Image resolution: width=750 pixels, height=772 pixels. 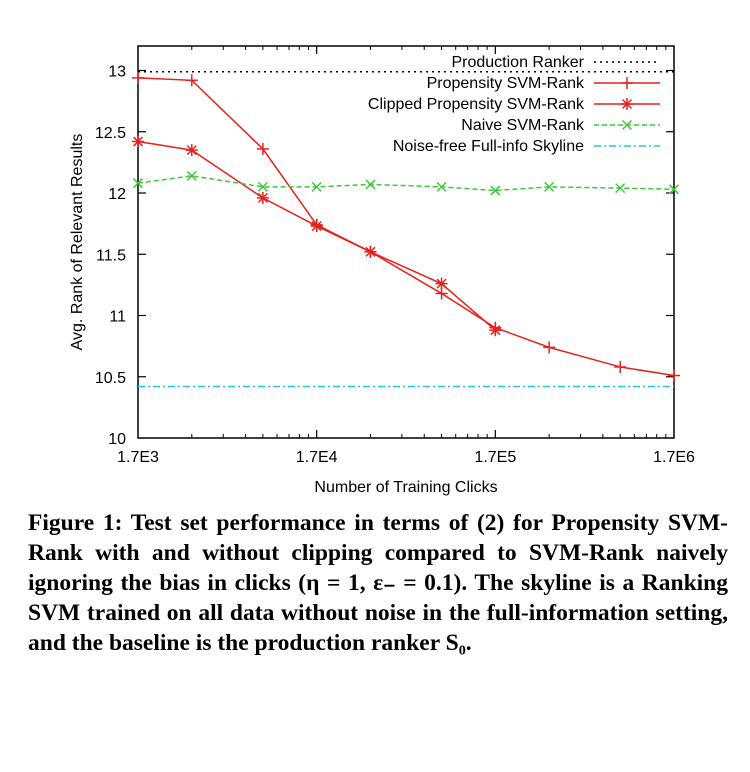 What do you see at coordinates (517, 62) in the screenshot?
I see `legend-label: Production Ranker` at bounding box center [517, 62].